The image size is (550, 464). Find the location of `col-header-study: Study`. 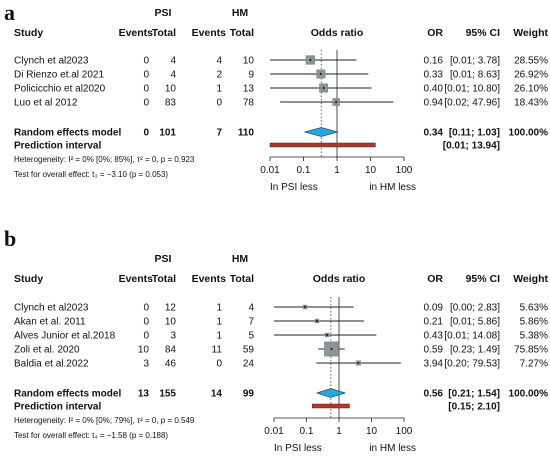

col-header-study: Study is located at coordinates (28, 279).